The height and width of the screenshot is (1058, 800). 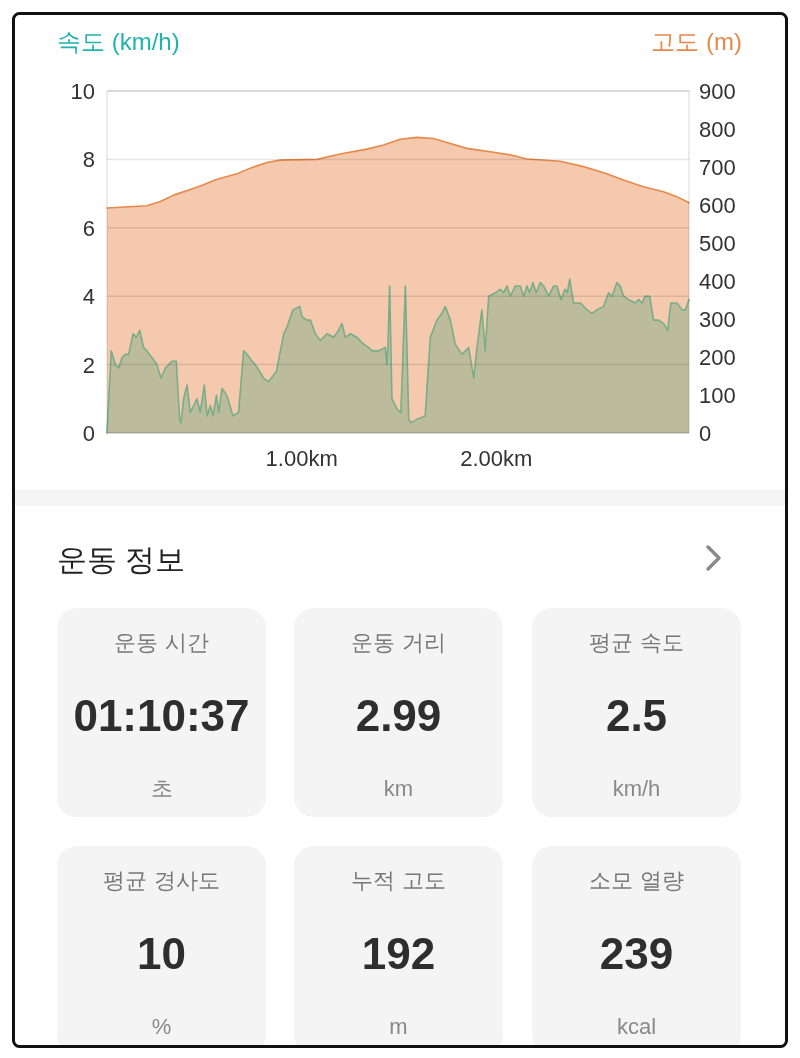 What do you see at coordinates (717, 129) in the screenshot?
I see `y2-tick-label: 800` at bounding box center [717, 129].